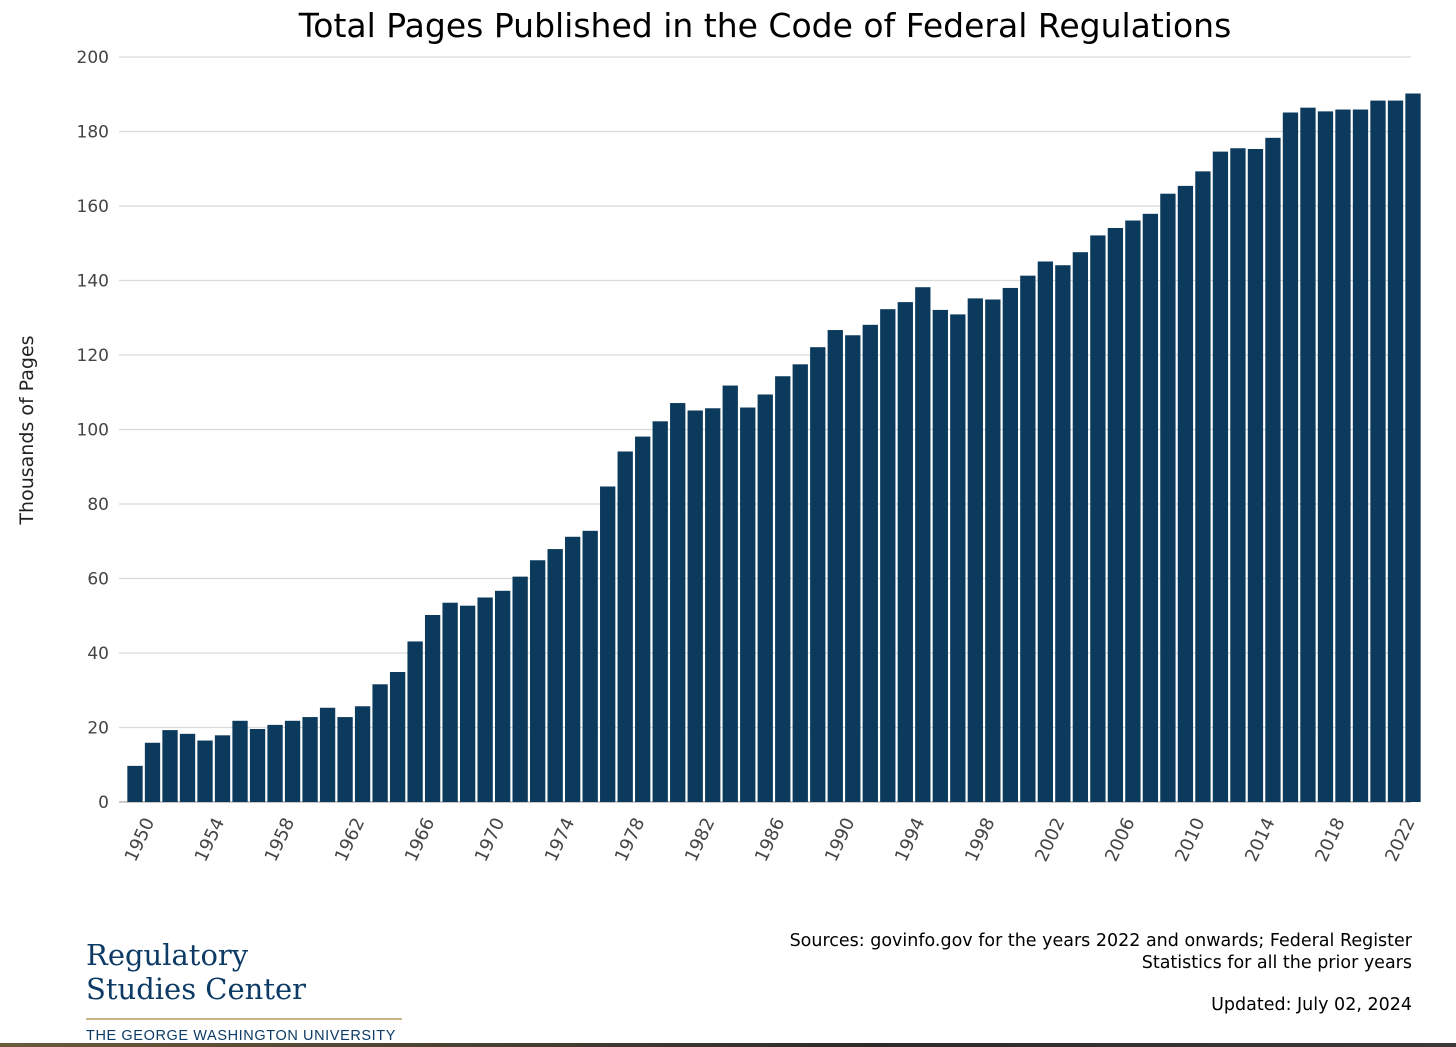  I want to click on bar-1963, so click(362, 754).